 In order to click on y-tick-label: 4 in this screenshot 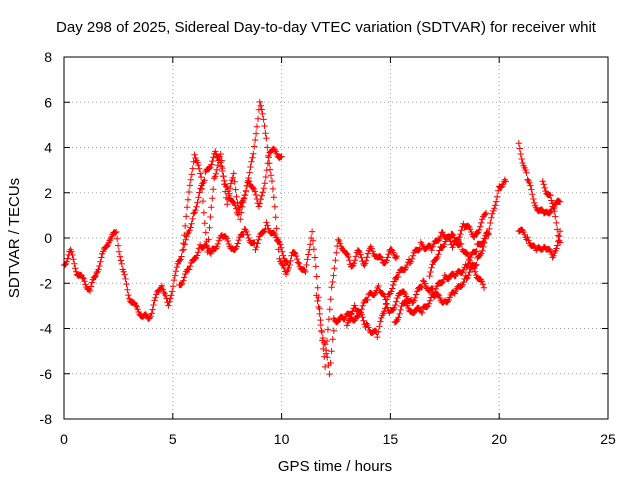, I will do `click(48, 148)`.